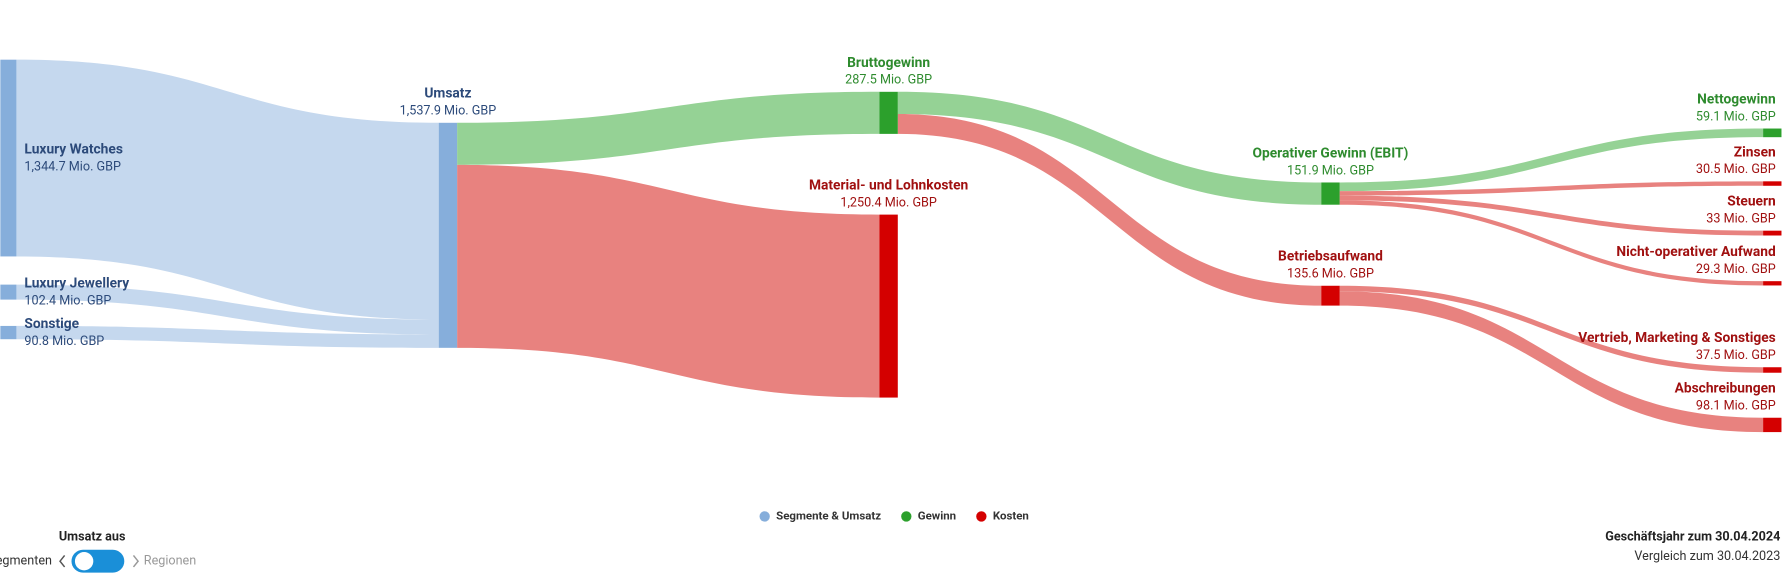  What do you see at coordinates (448, 111) in the screenshot?
I see `node-value-label: 1,537.9 Mio. GBP` at bounding box center [448, 111].